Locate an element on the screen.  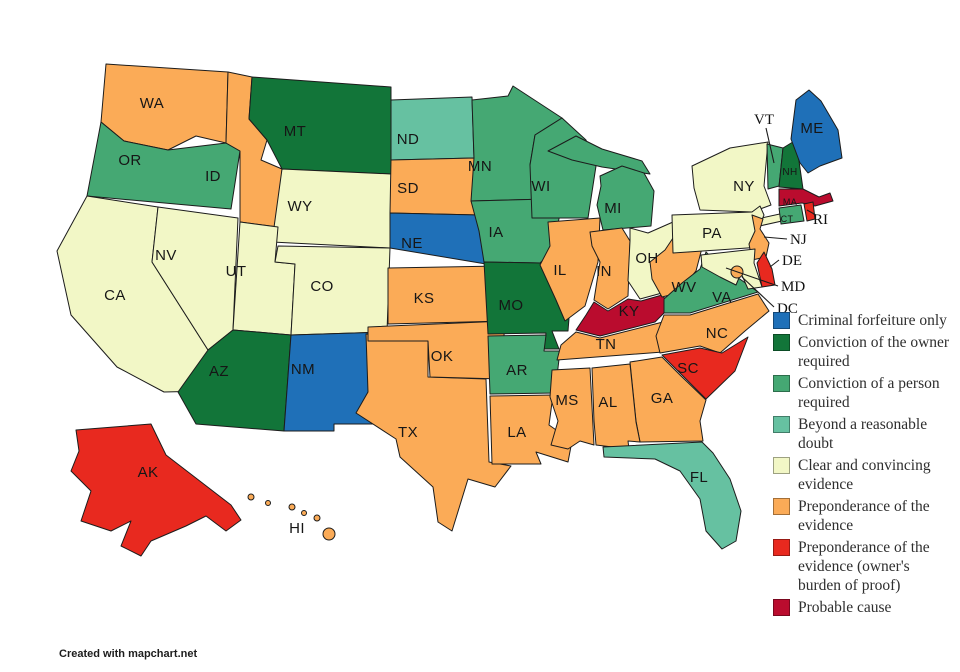
state-label-OH: OH is located at coordinates (646, 258).